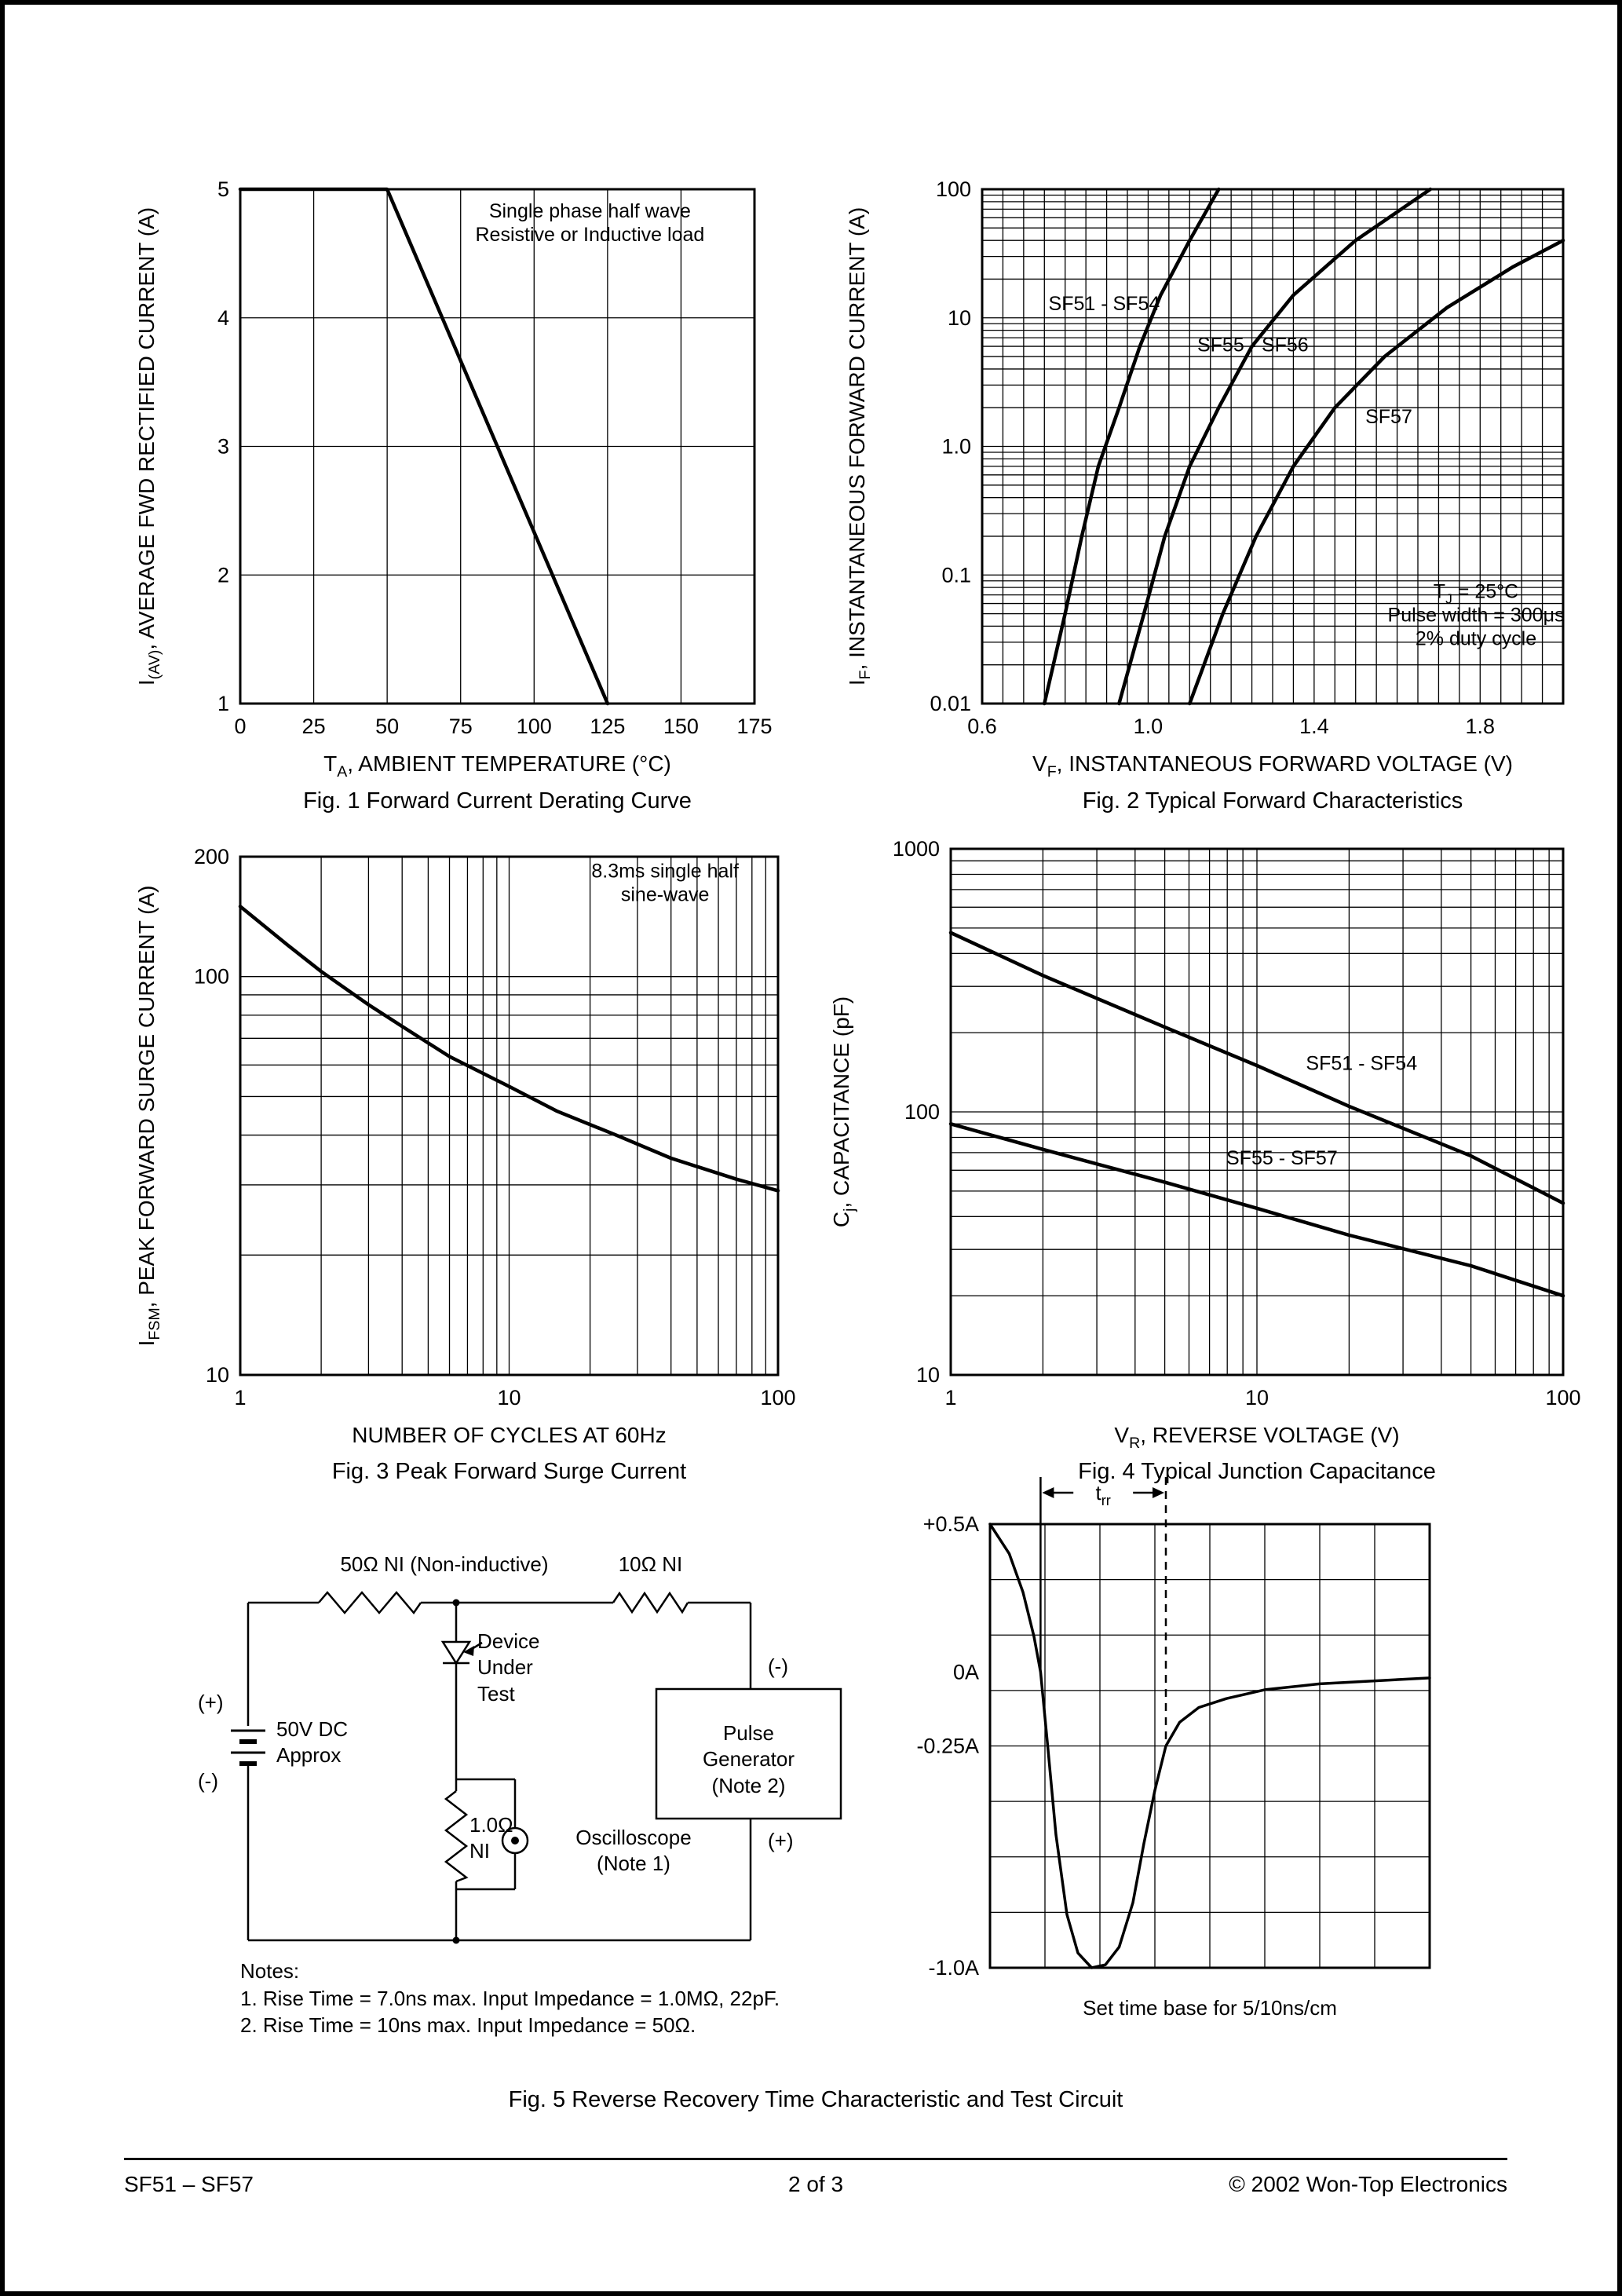 The height and width of the screenshot is (2296, 1622). I want to click on timebase-note: Set time base for 5/10ns/cm, so click(1210, 2008).